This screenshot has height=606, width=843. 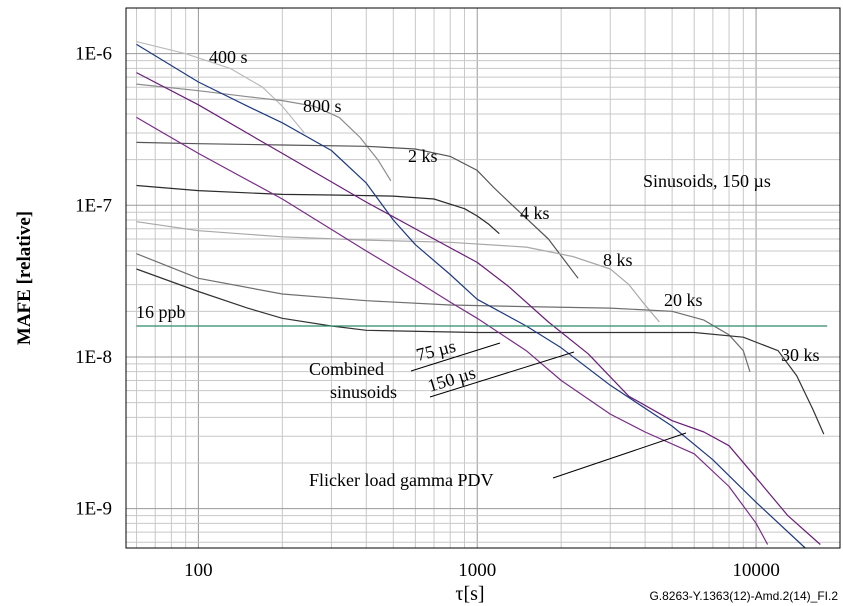 I want to click on label-20ks: 20 ks, so click(x=683, y=300).